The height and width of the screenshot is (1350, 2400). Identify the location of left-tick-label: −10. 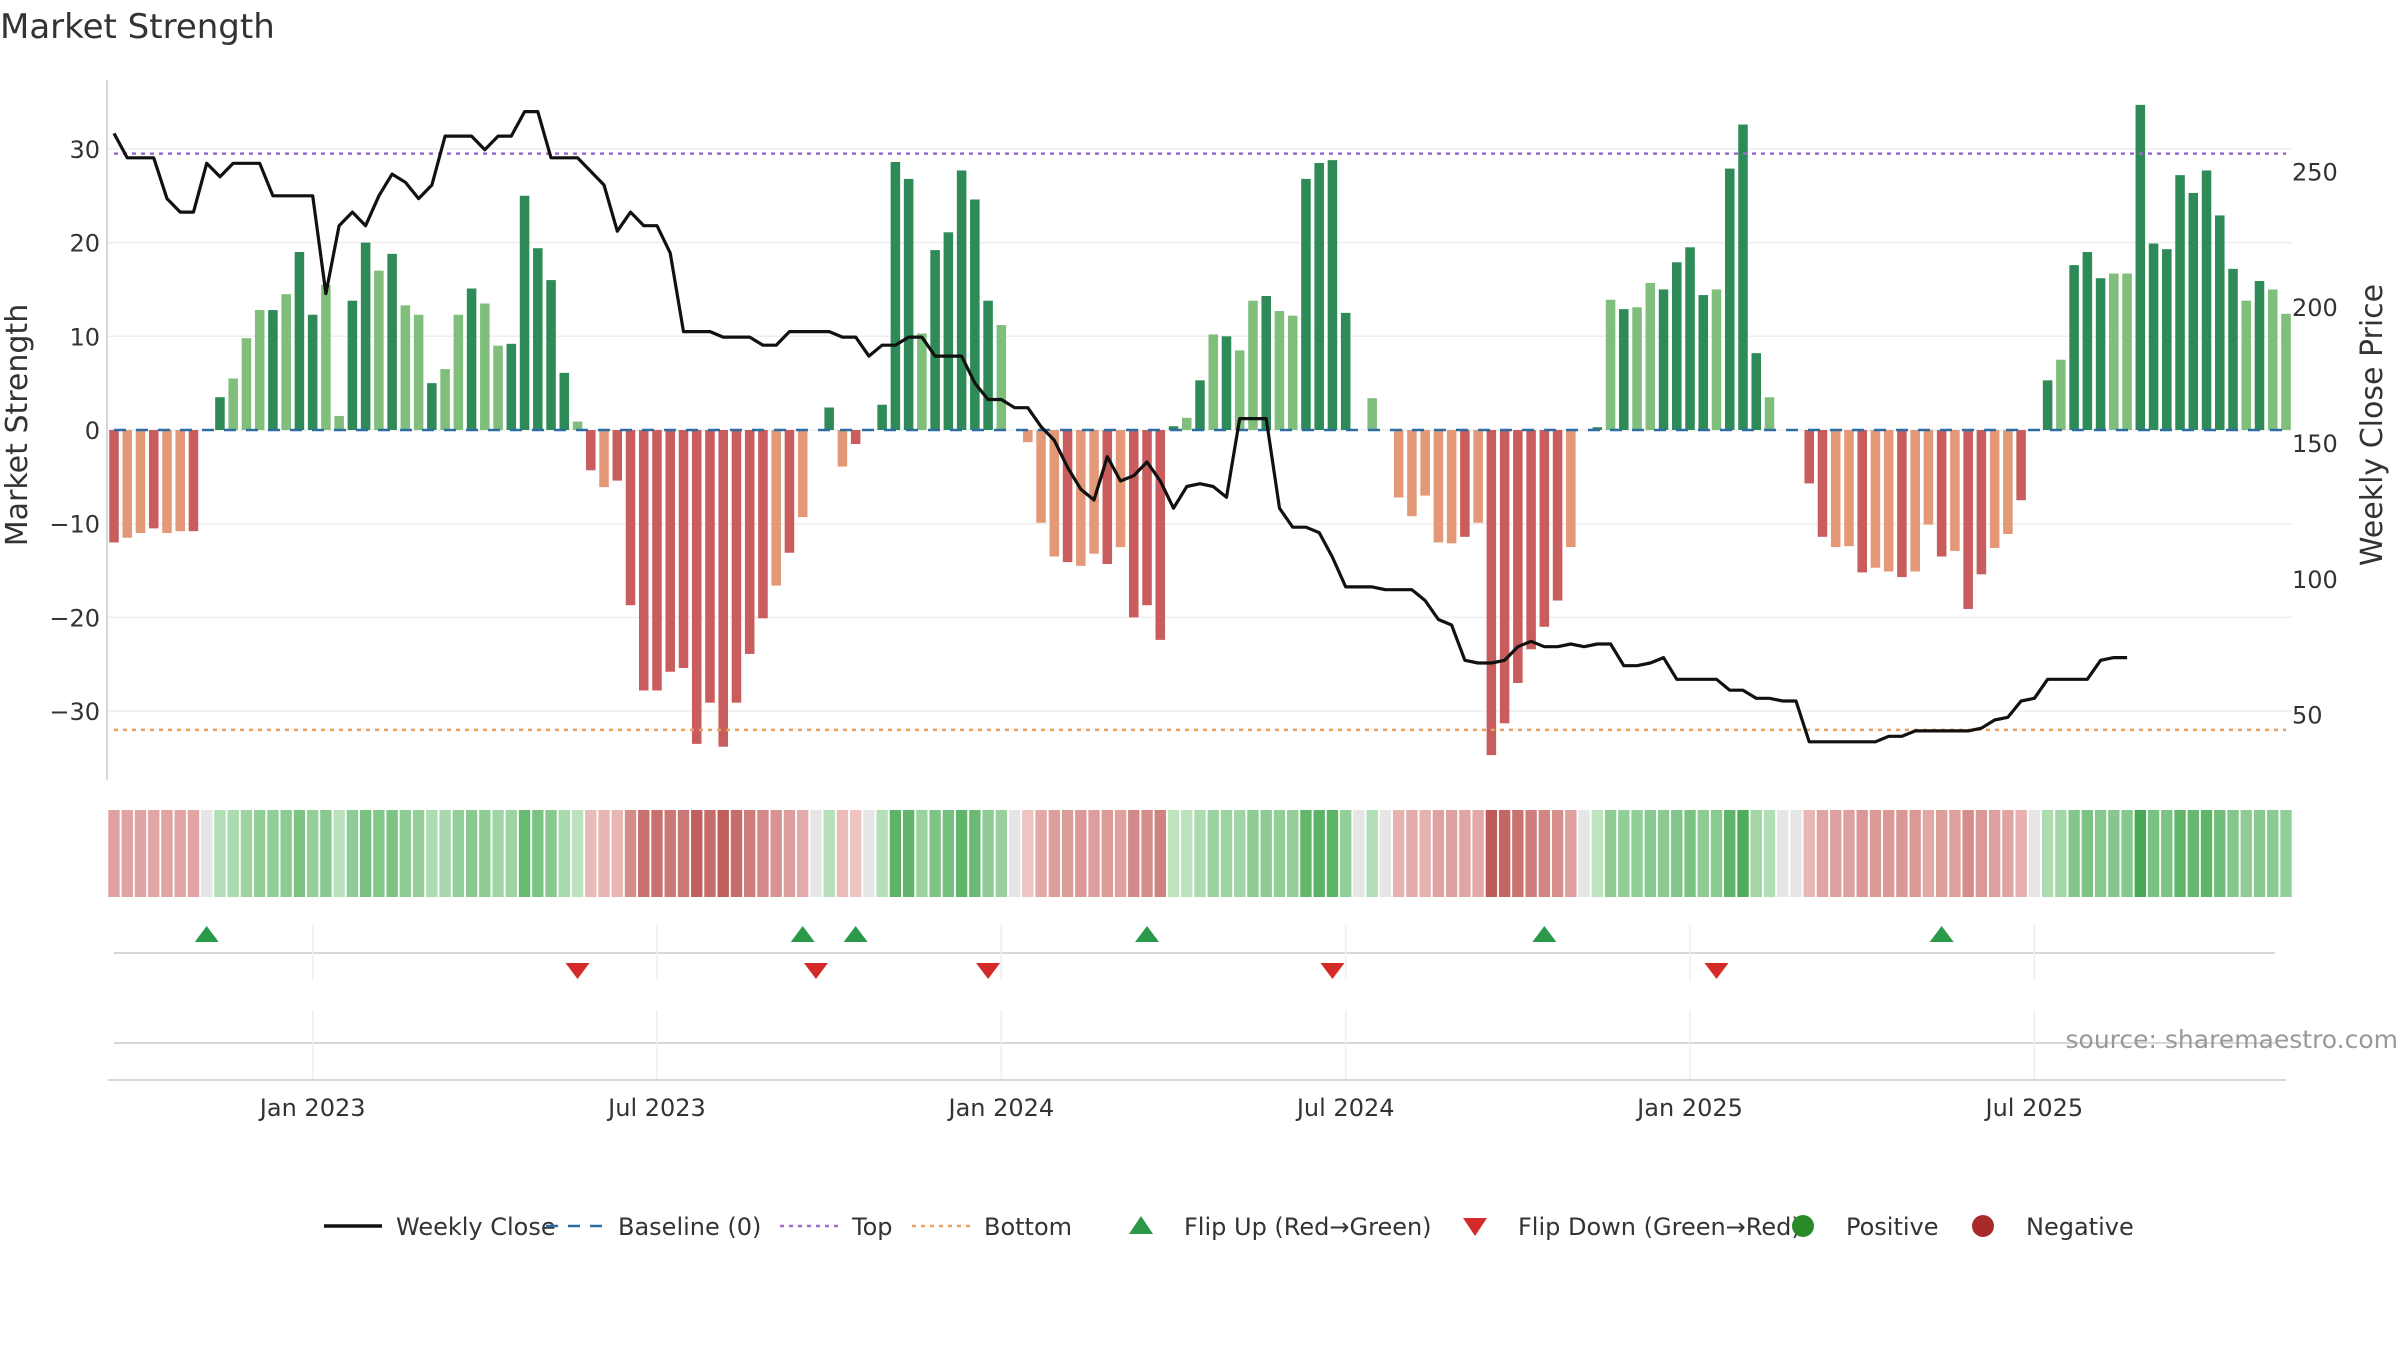
(74, 525).